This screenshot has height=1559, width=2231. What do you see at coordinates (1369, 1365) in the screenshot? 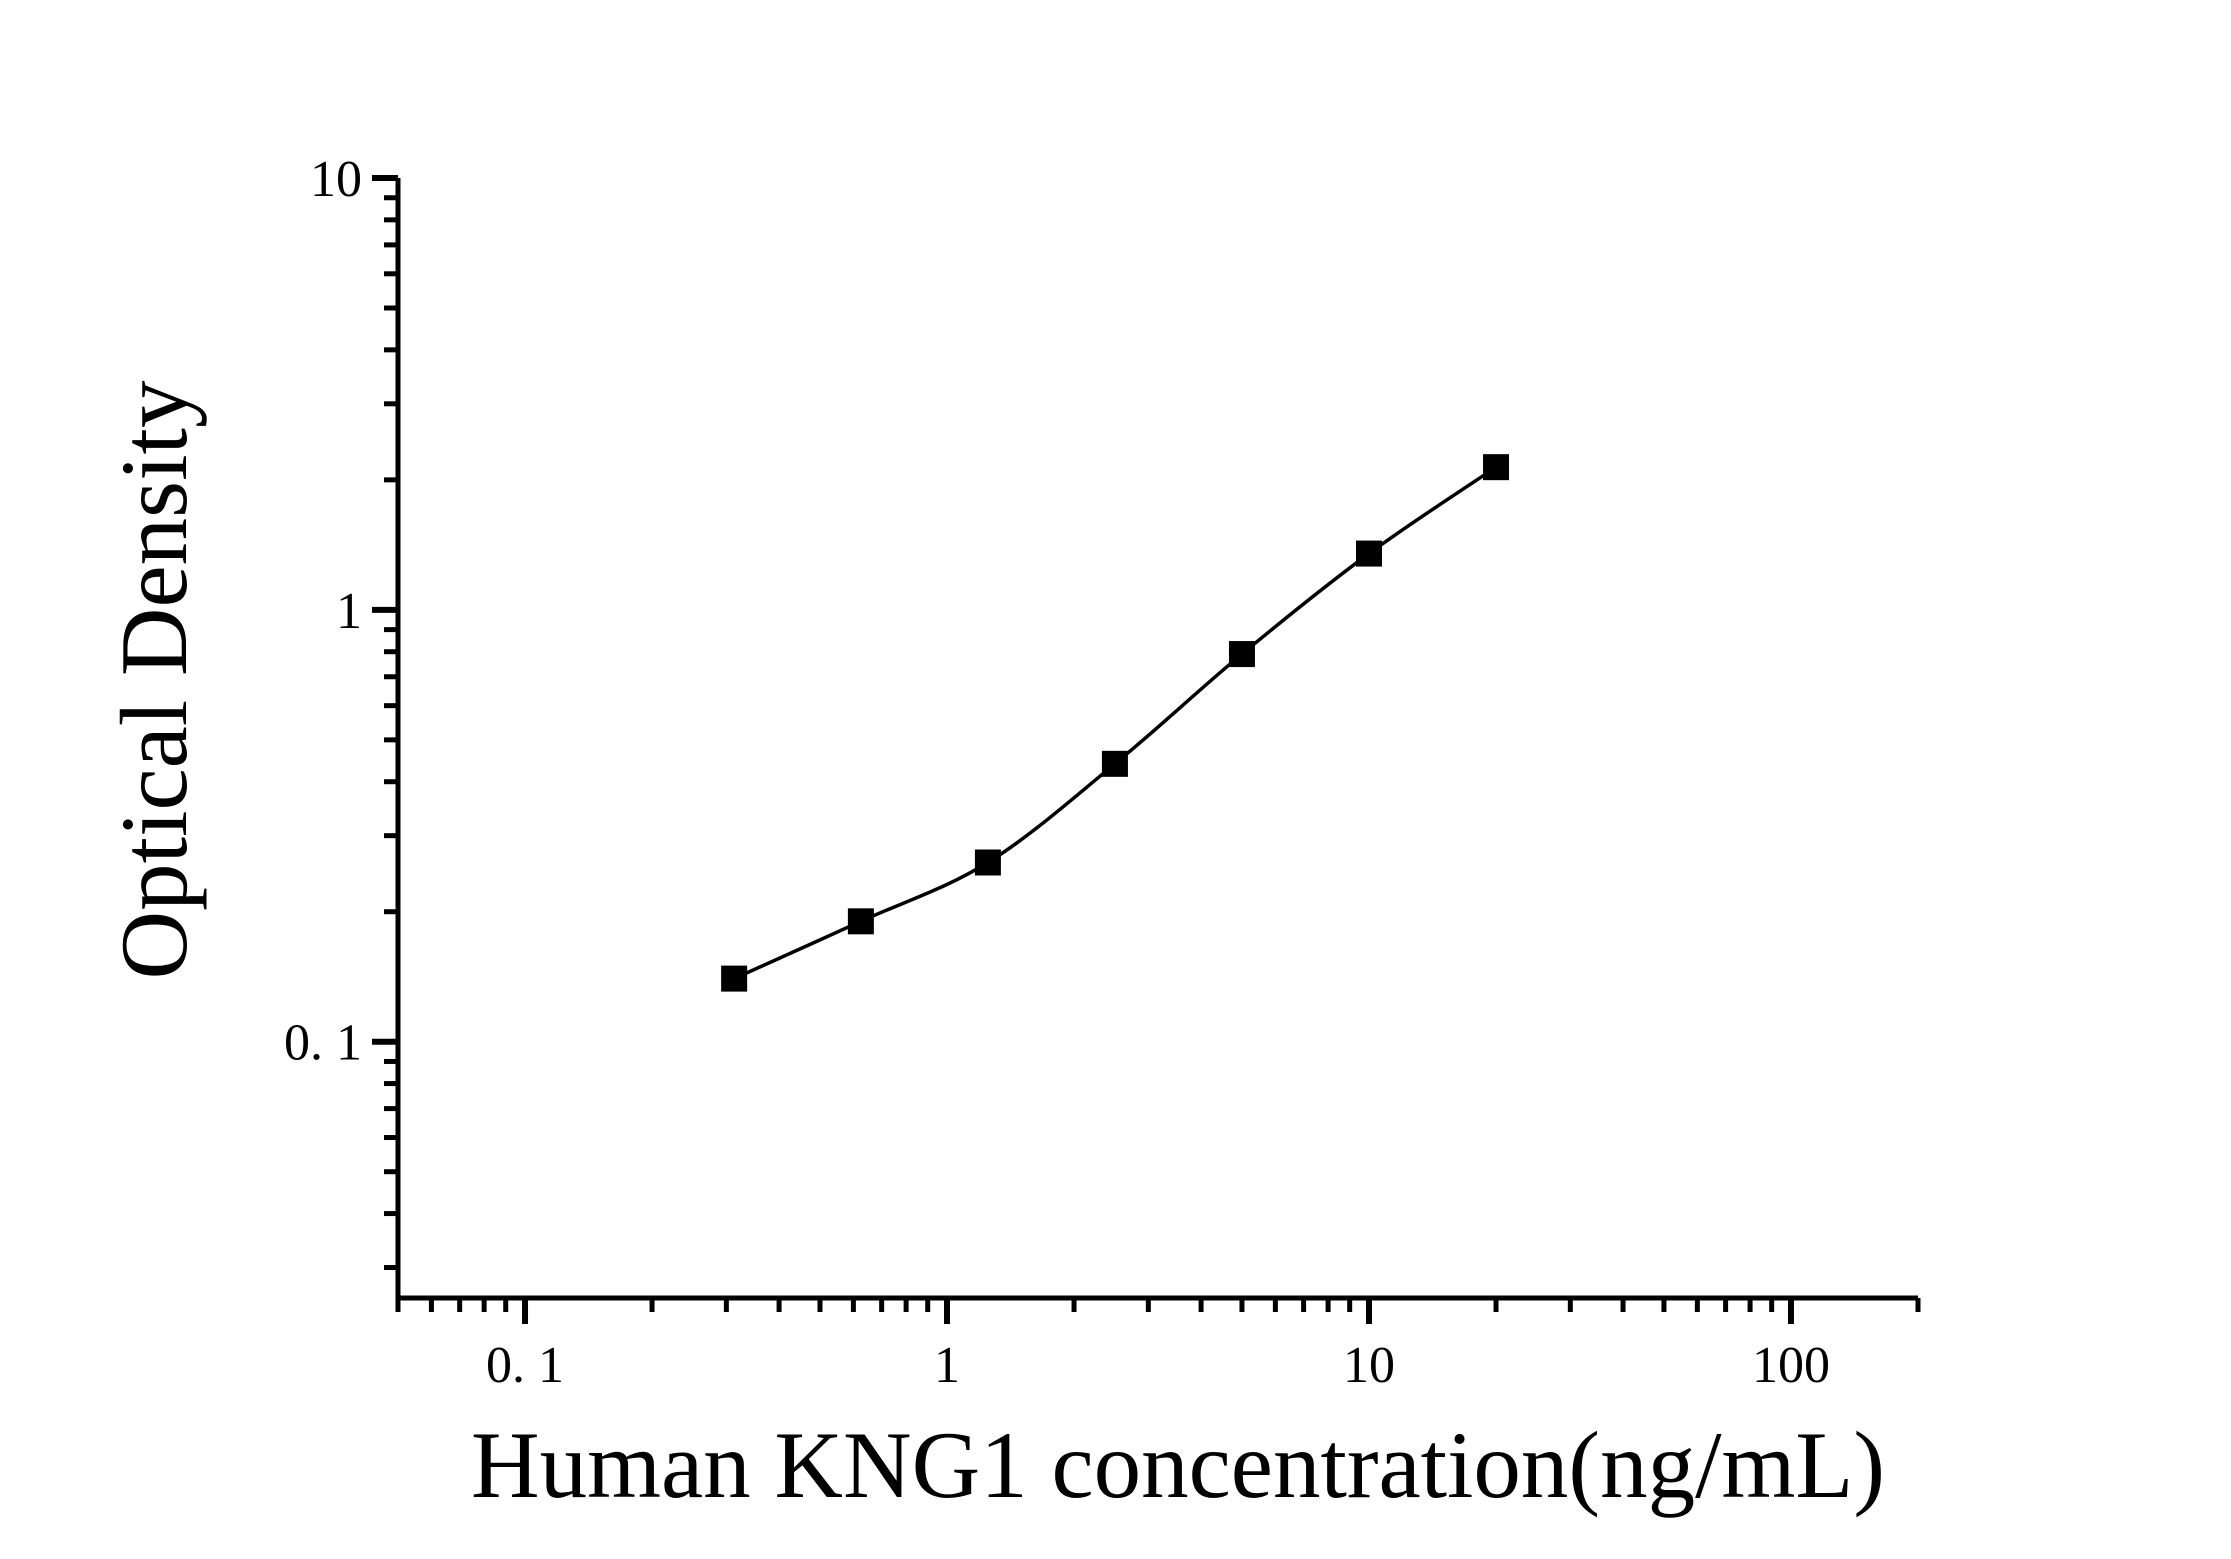
I see `x-tick-label: 10` at bounding box center [1369, 1365].